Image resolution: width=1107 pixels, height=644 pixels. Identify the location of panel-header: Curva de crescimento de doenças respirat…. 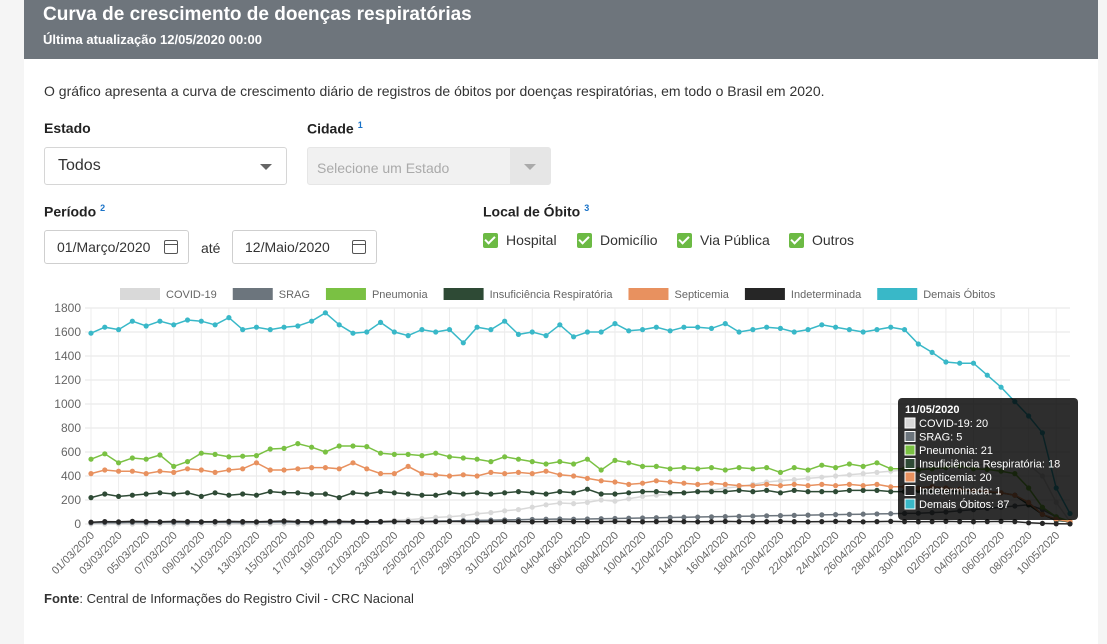
(561, 29).